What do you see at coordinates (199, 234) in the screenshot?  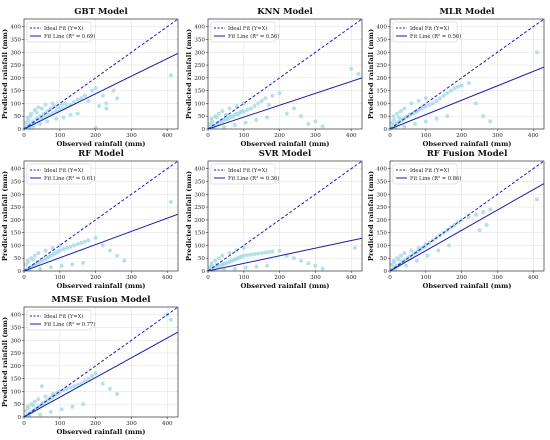 I see `y-tick-label: 150` at bounding box center [199, 234].